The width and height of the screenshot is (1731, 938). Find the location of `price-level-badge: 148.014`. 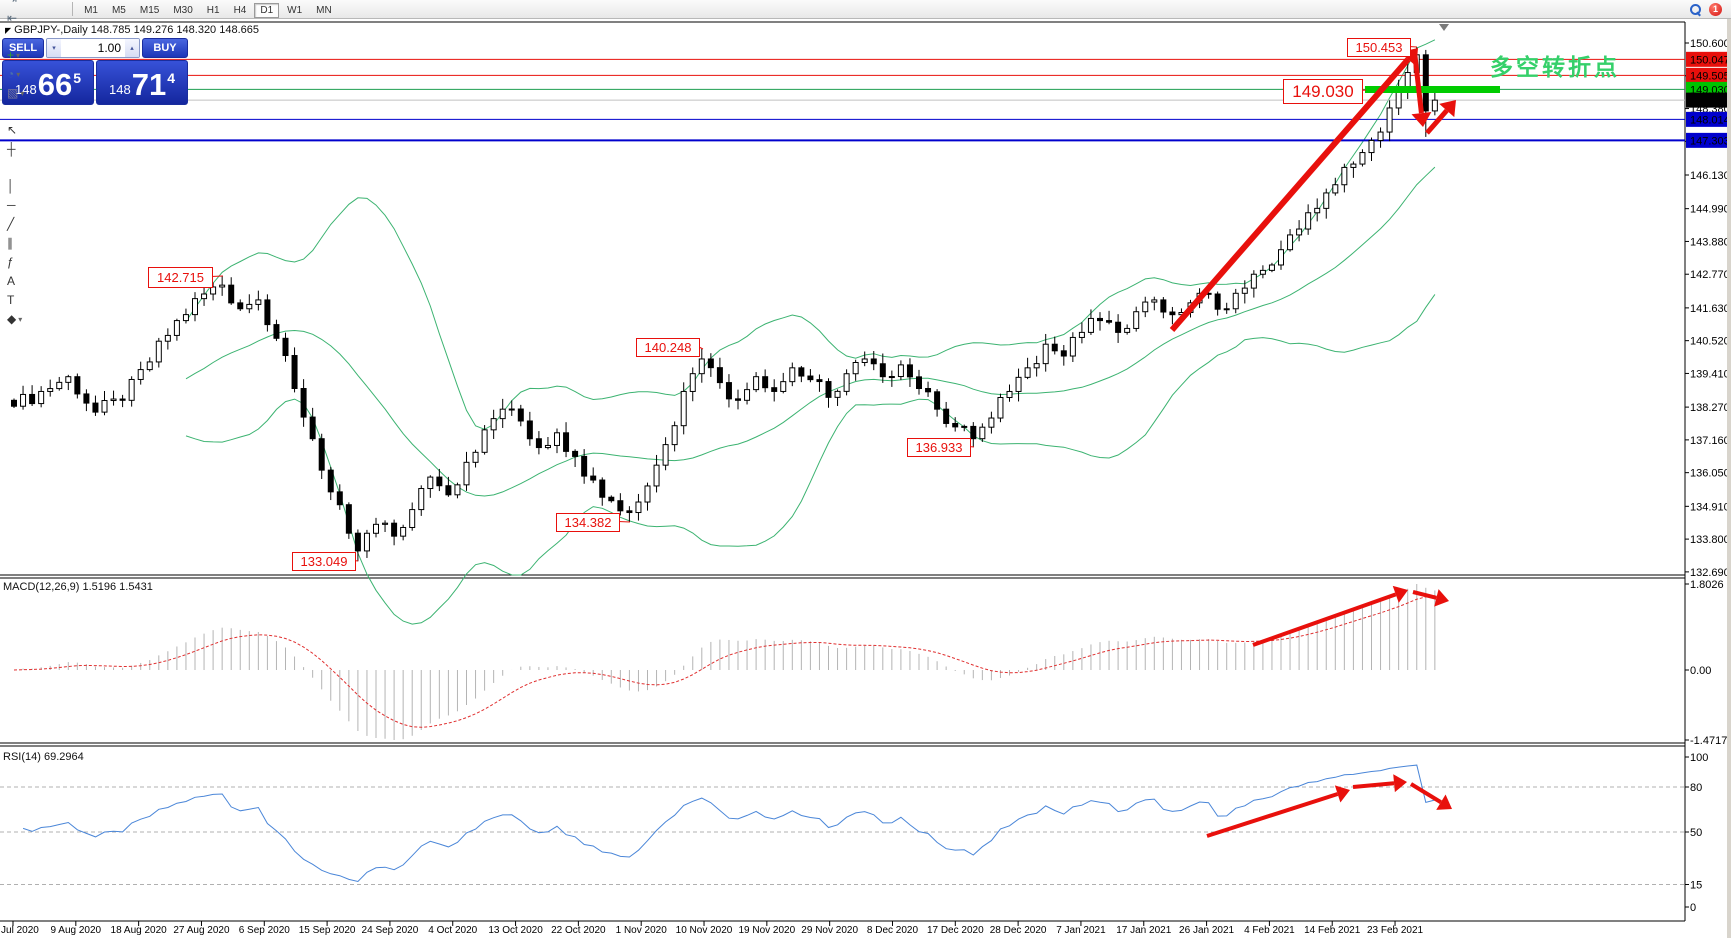

price-level-badge: 148.014 is located at coordinates (1710, 120).